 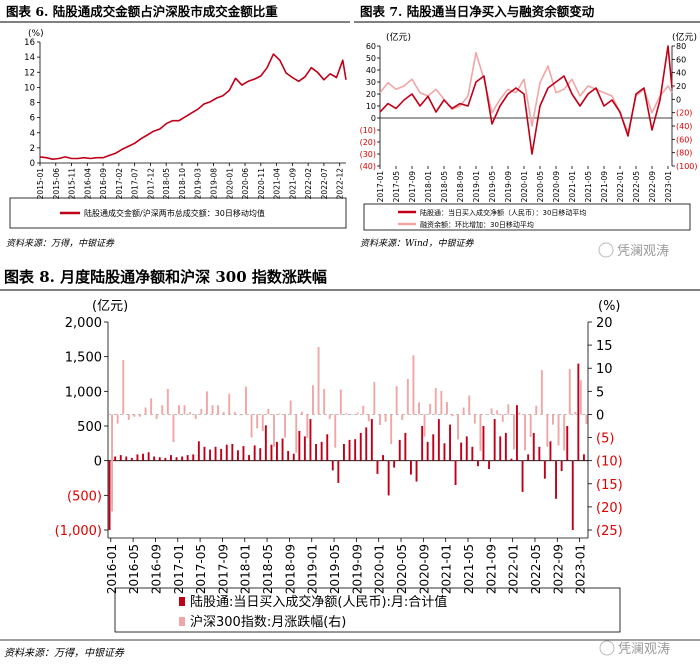 I want to click on fig6-unit-label: (%), so click(x=36, y=34).